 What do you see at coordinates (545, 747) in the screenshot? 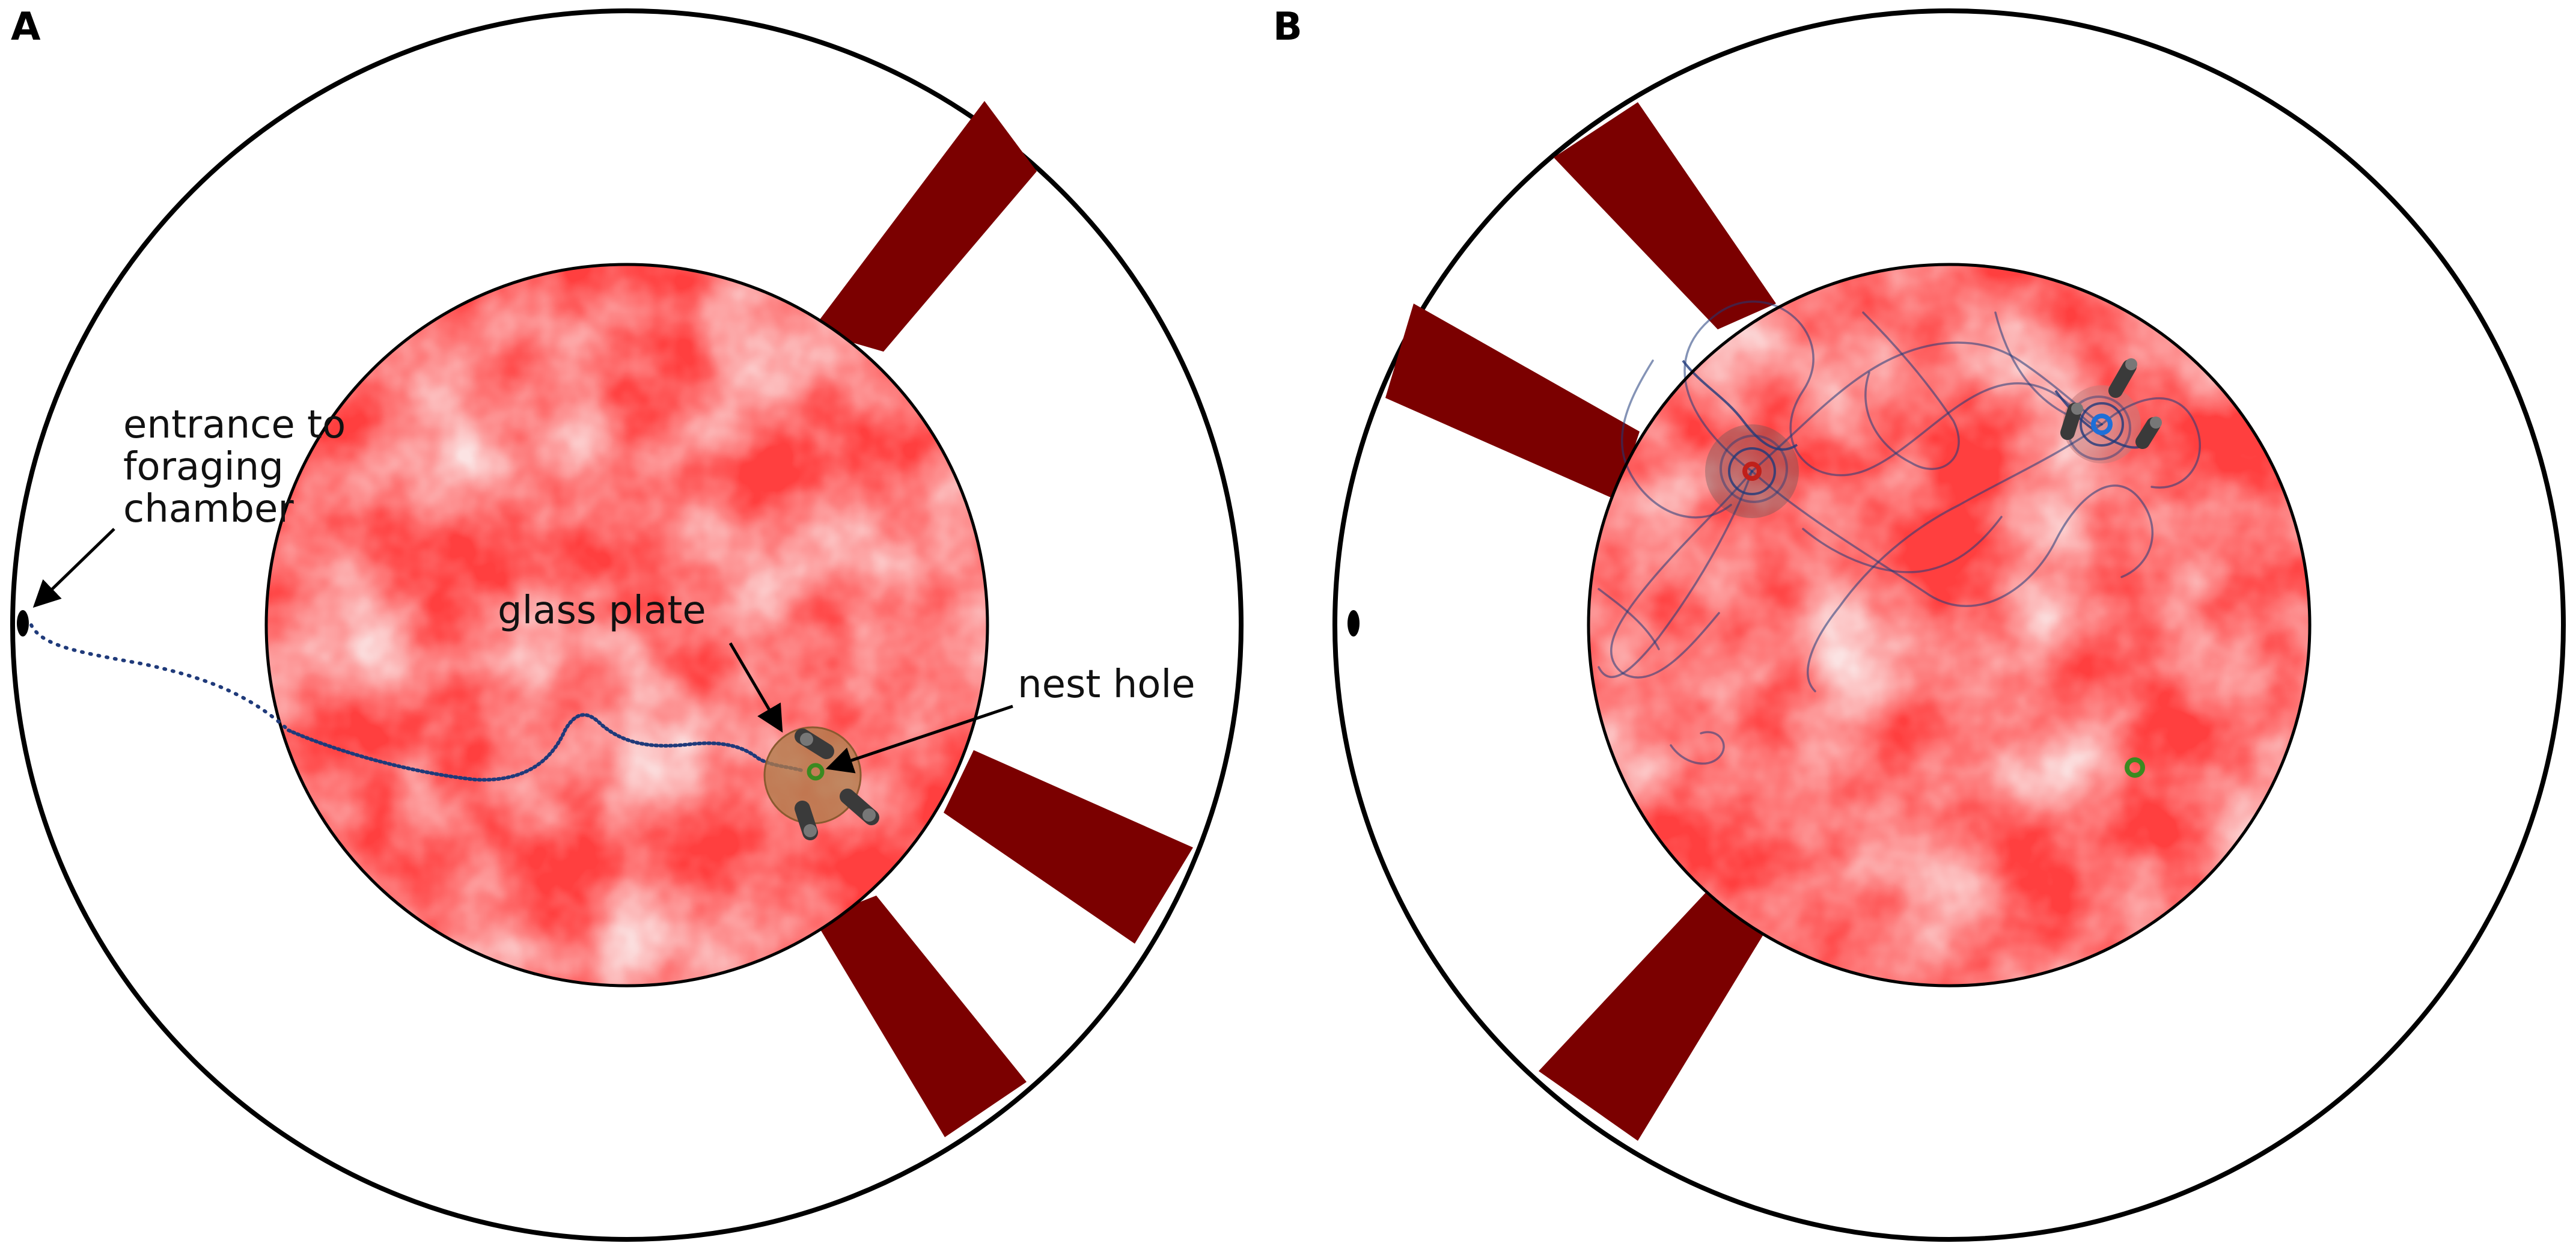
I see `trajectory-a-inside` at bounding box center [545, 747].